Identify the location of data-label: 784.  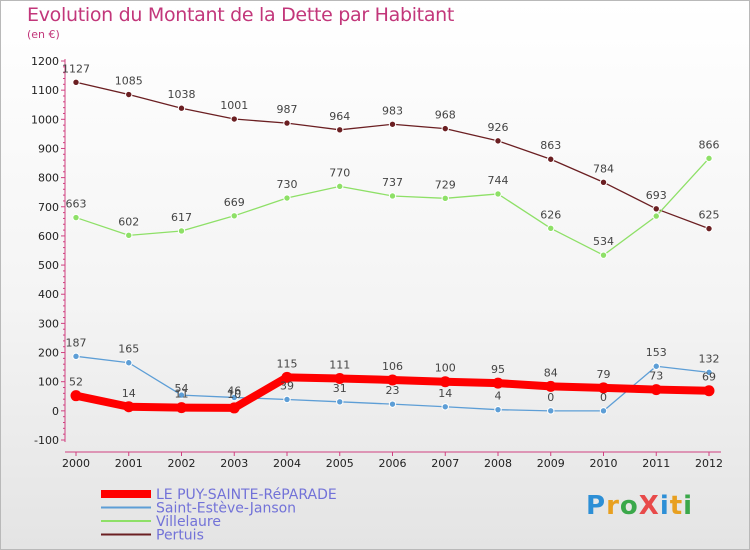
(603, 168).